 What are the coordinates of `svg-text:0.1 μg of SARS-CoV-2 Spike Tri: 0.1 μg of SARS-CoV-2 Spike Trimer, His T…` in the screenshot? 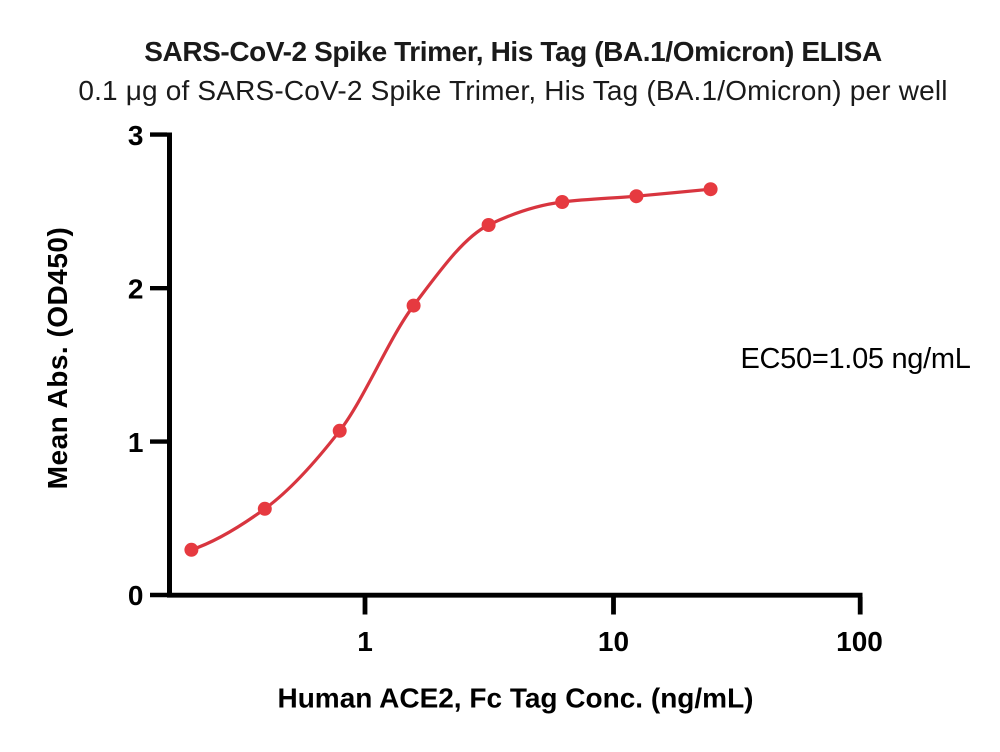 It's located at (512, 90).